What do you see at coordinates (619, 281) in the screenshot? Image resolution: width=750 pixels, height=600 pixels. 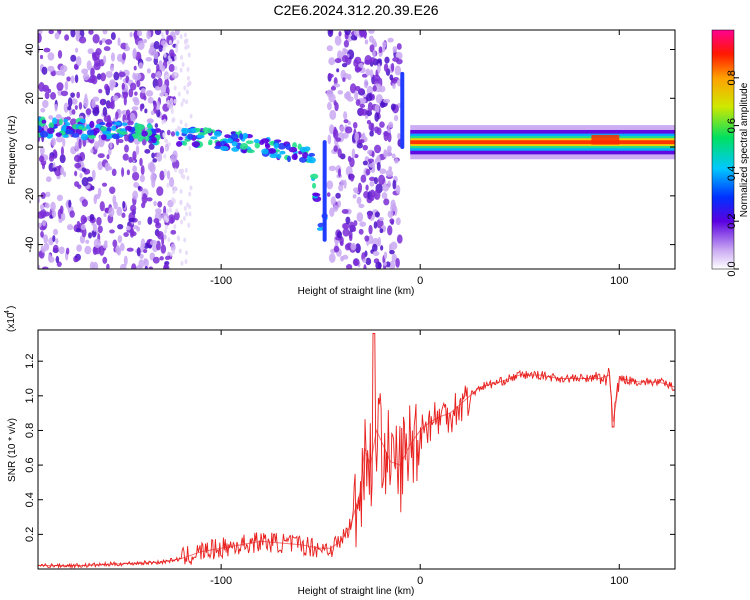 I see `spectrogram-x-tick-label: 100` at bounding box center [619, 281].